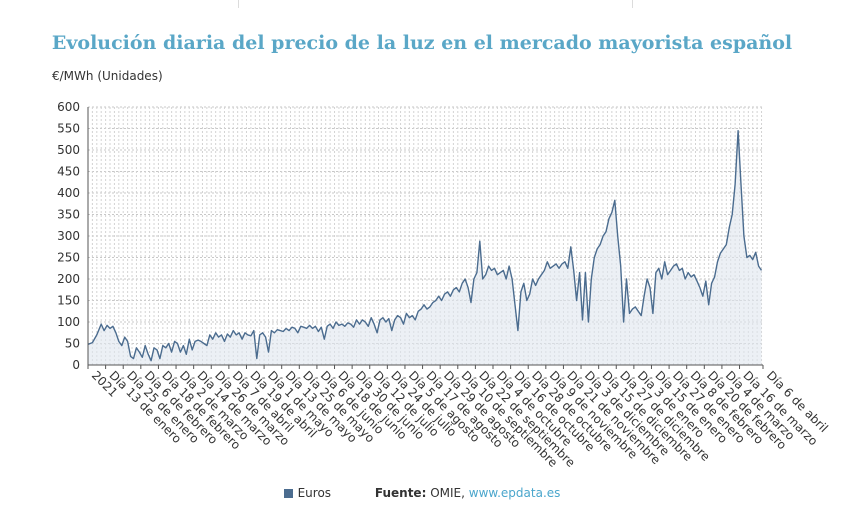  I want to click on y-tick-labels: 0 50 100 150 200 250 300 350 400 450 500 550 600, so click(68, 236).